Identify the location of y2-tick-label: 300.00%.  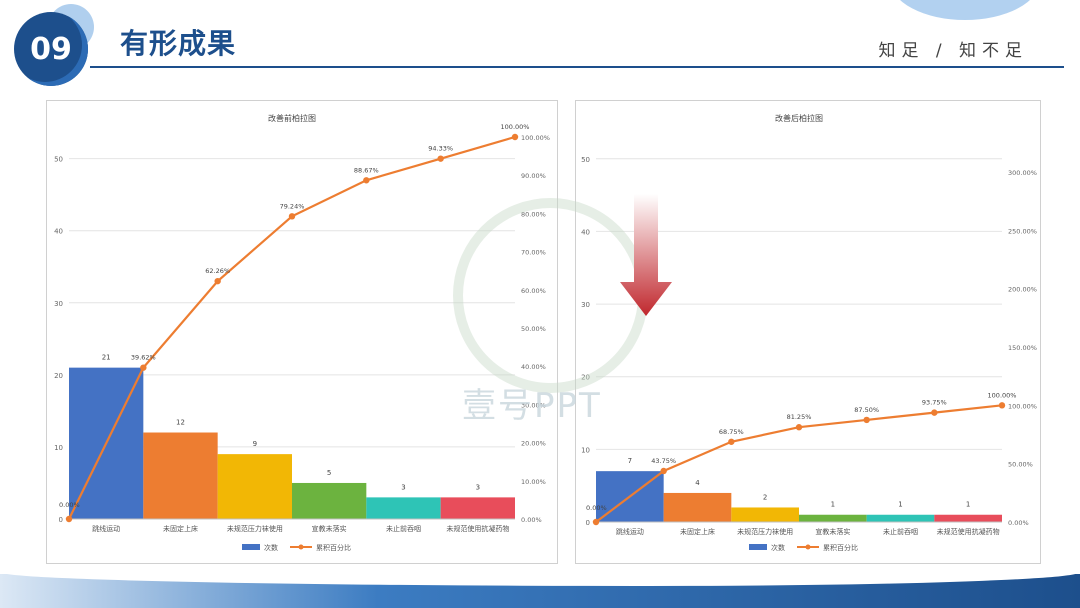
(1022, 173).